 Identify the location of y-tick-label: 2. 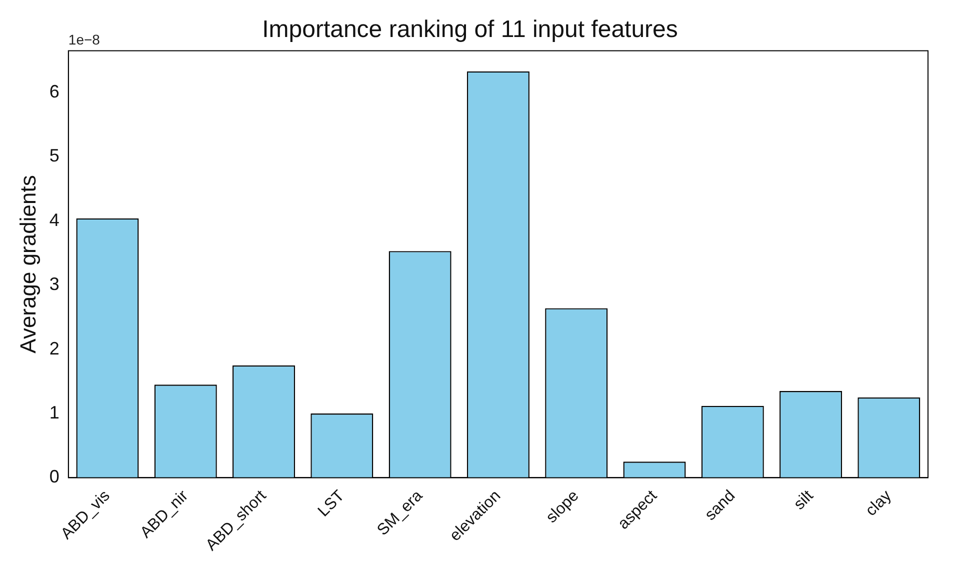
(54, 348).